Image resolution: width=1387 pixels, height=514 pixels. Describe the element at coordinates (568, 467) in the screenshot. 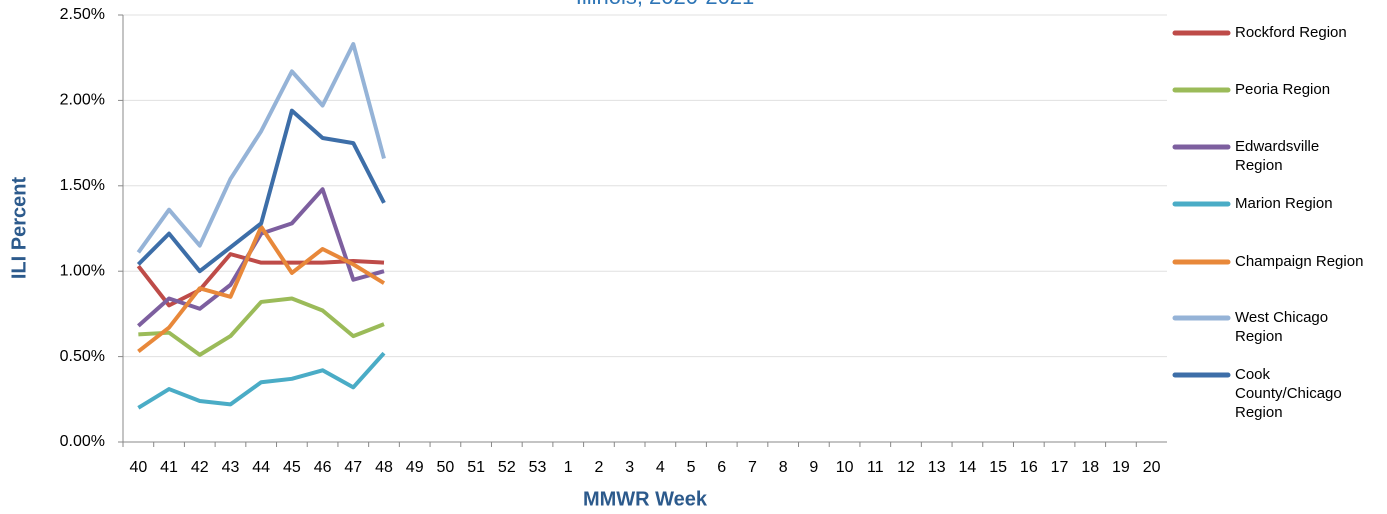

I see `x-tick-label: 1` at that location.